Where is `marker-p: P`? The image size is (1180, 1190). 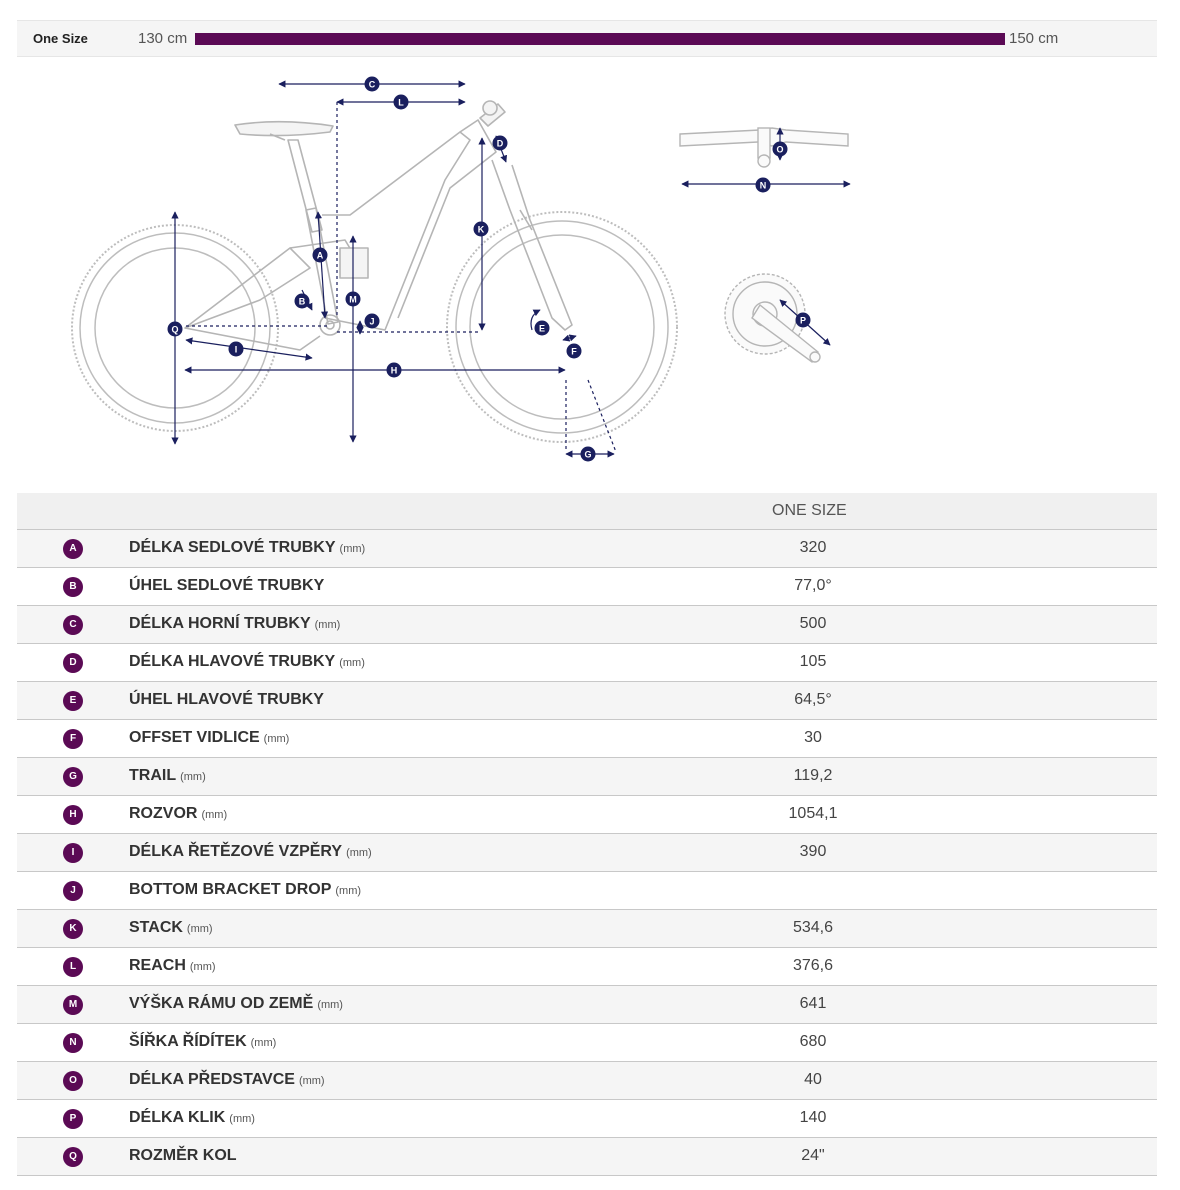
marker-p: P is located at coordinates (803, 320).